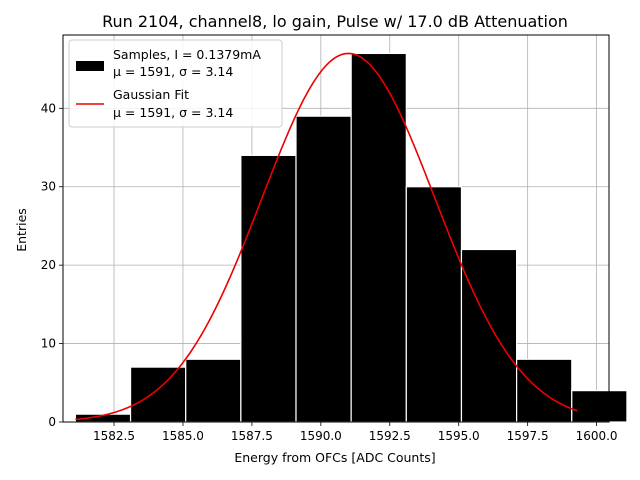 The width and height of the screenshot is (640, 480). What do you see at coordinates (48, 265) in the screenshot?
I see `y-tick-label: 20` at bounding box center [48, 265].